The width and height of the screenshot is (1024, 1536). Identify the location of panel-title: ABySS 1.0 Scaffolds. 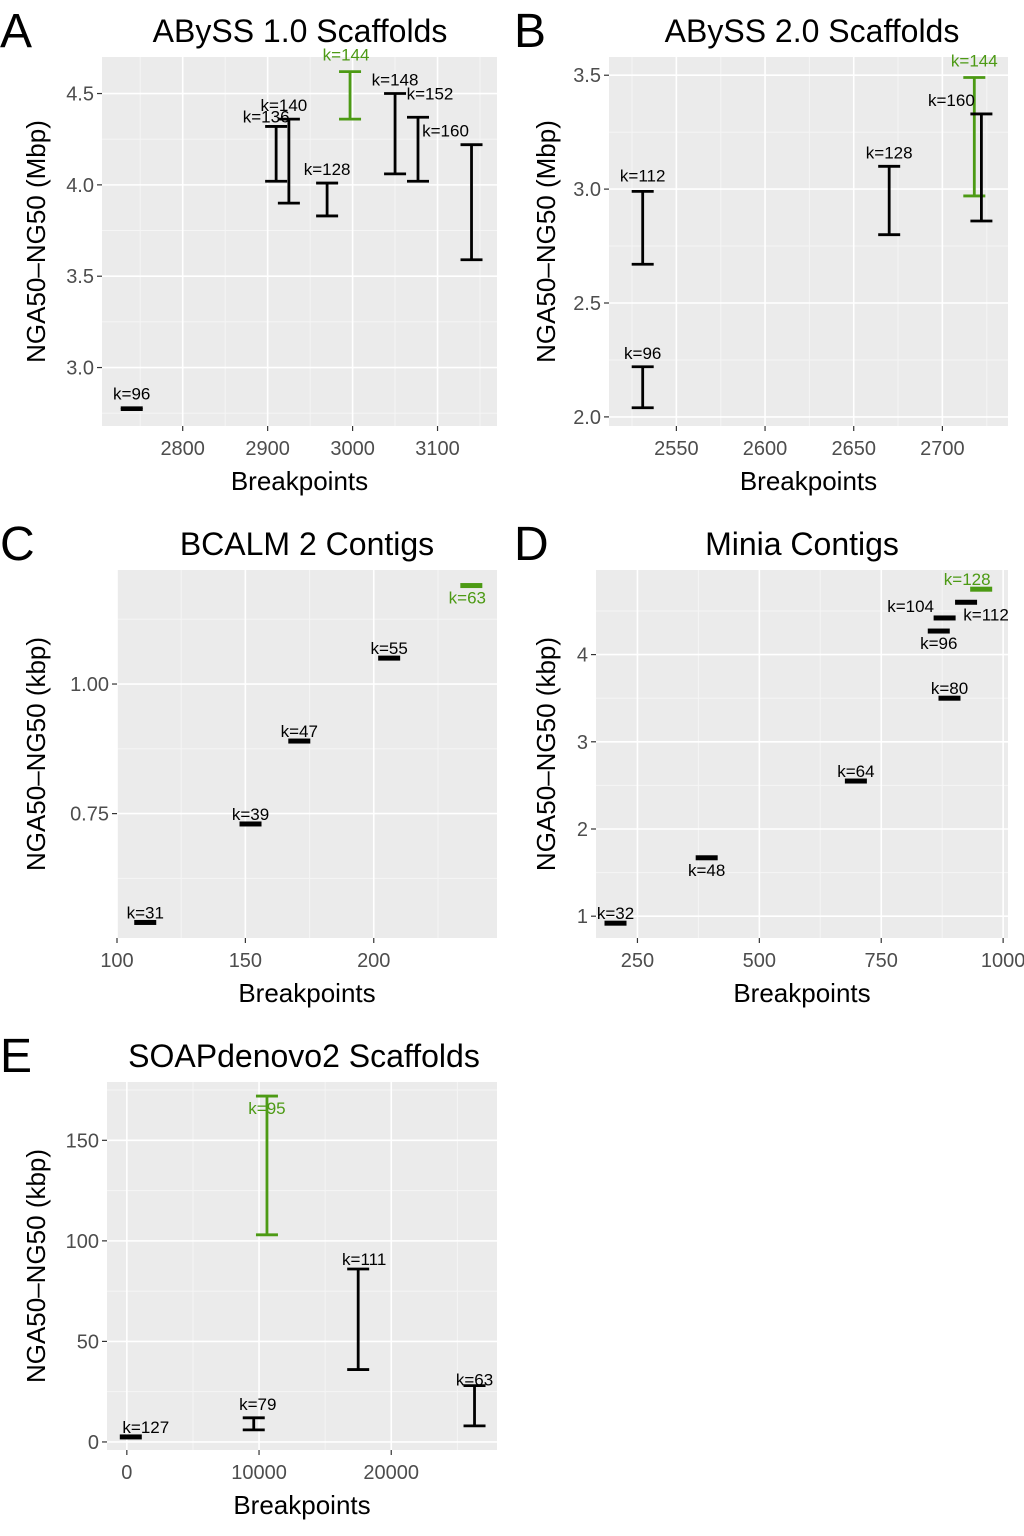
(300, 31).